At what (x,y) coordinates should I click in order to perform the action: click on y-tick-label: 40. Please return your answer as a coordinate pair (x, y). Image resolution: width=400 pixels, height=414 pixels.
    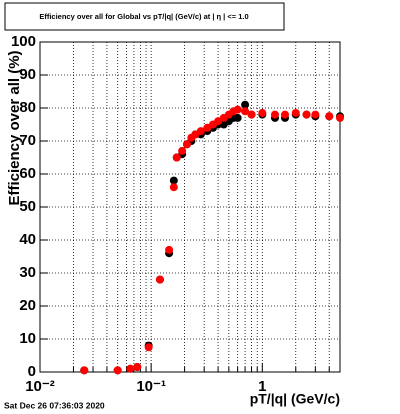
    Looking at the image, I should click on (27, 239).